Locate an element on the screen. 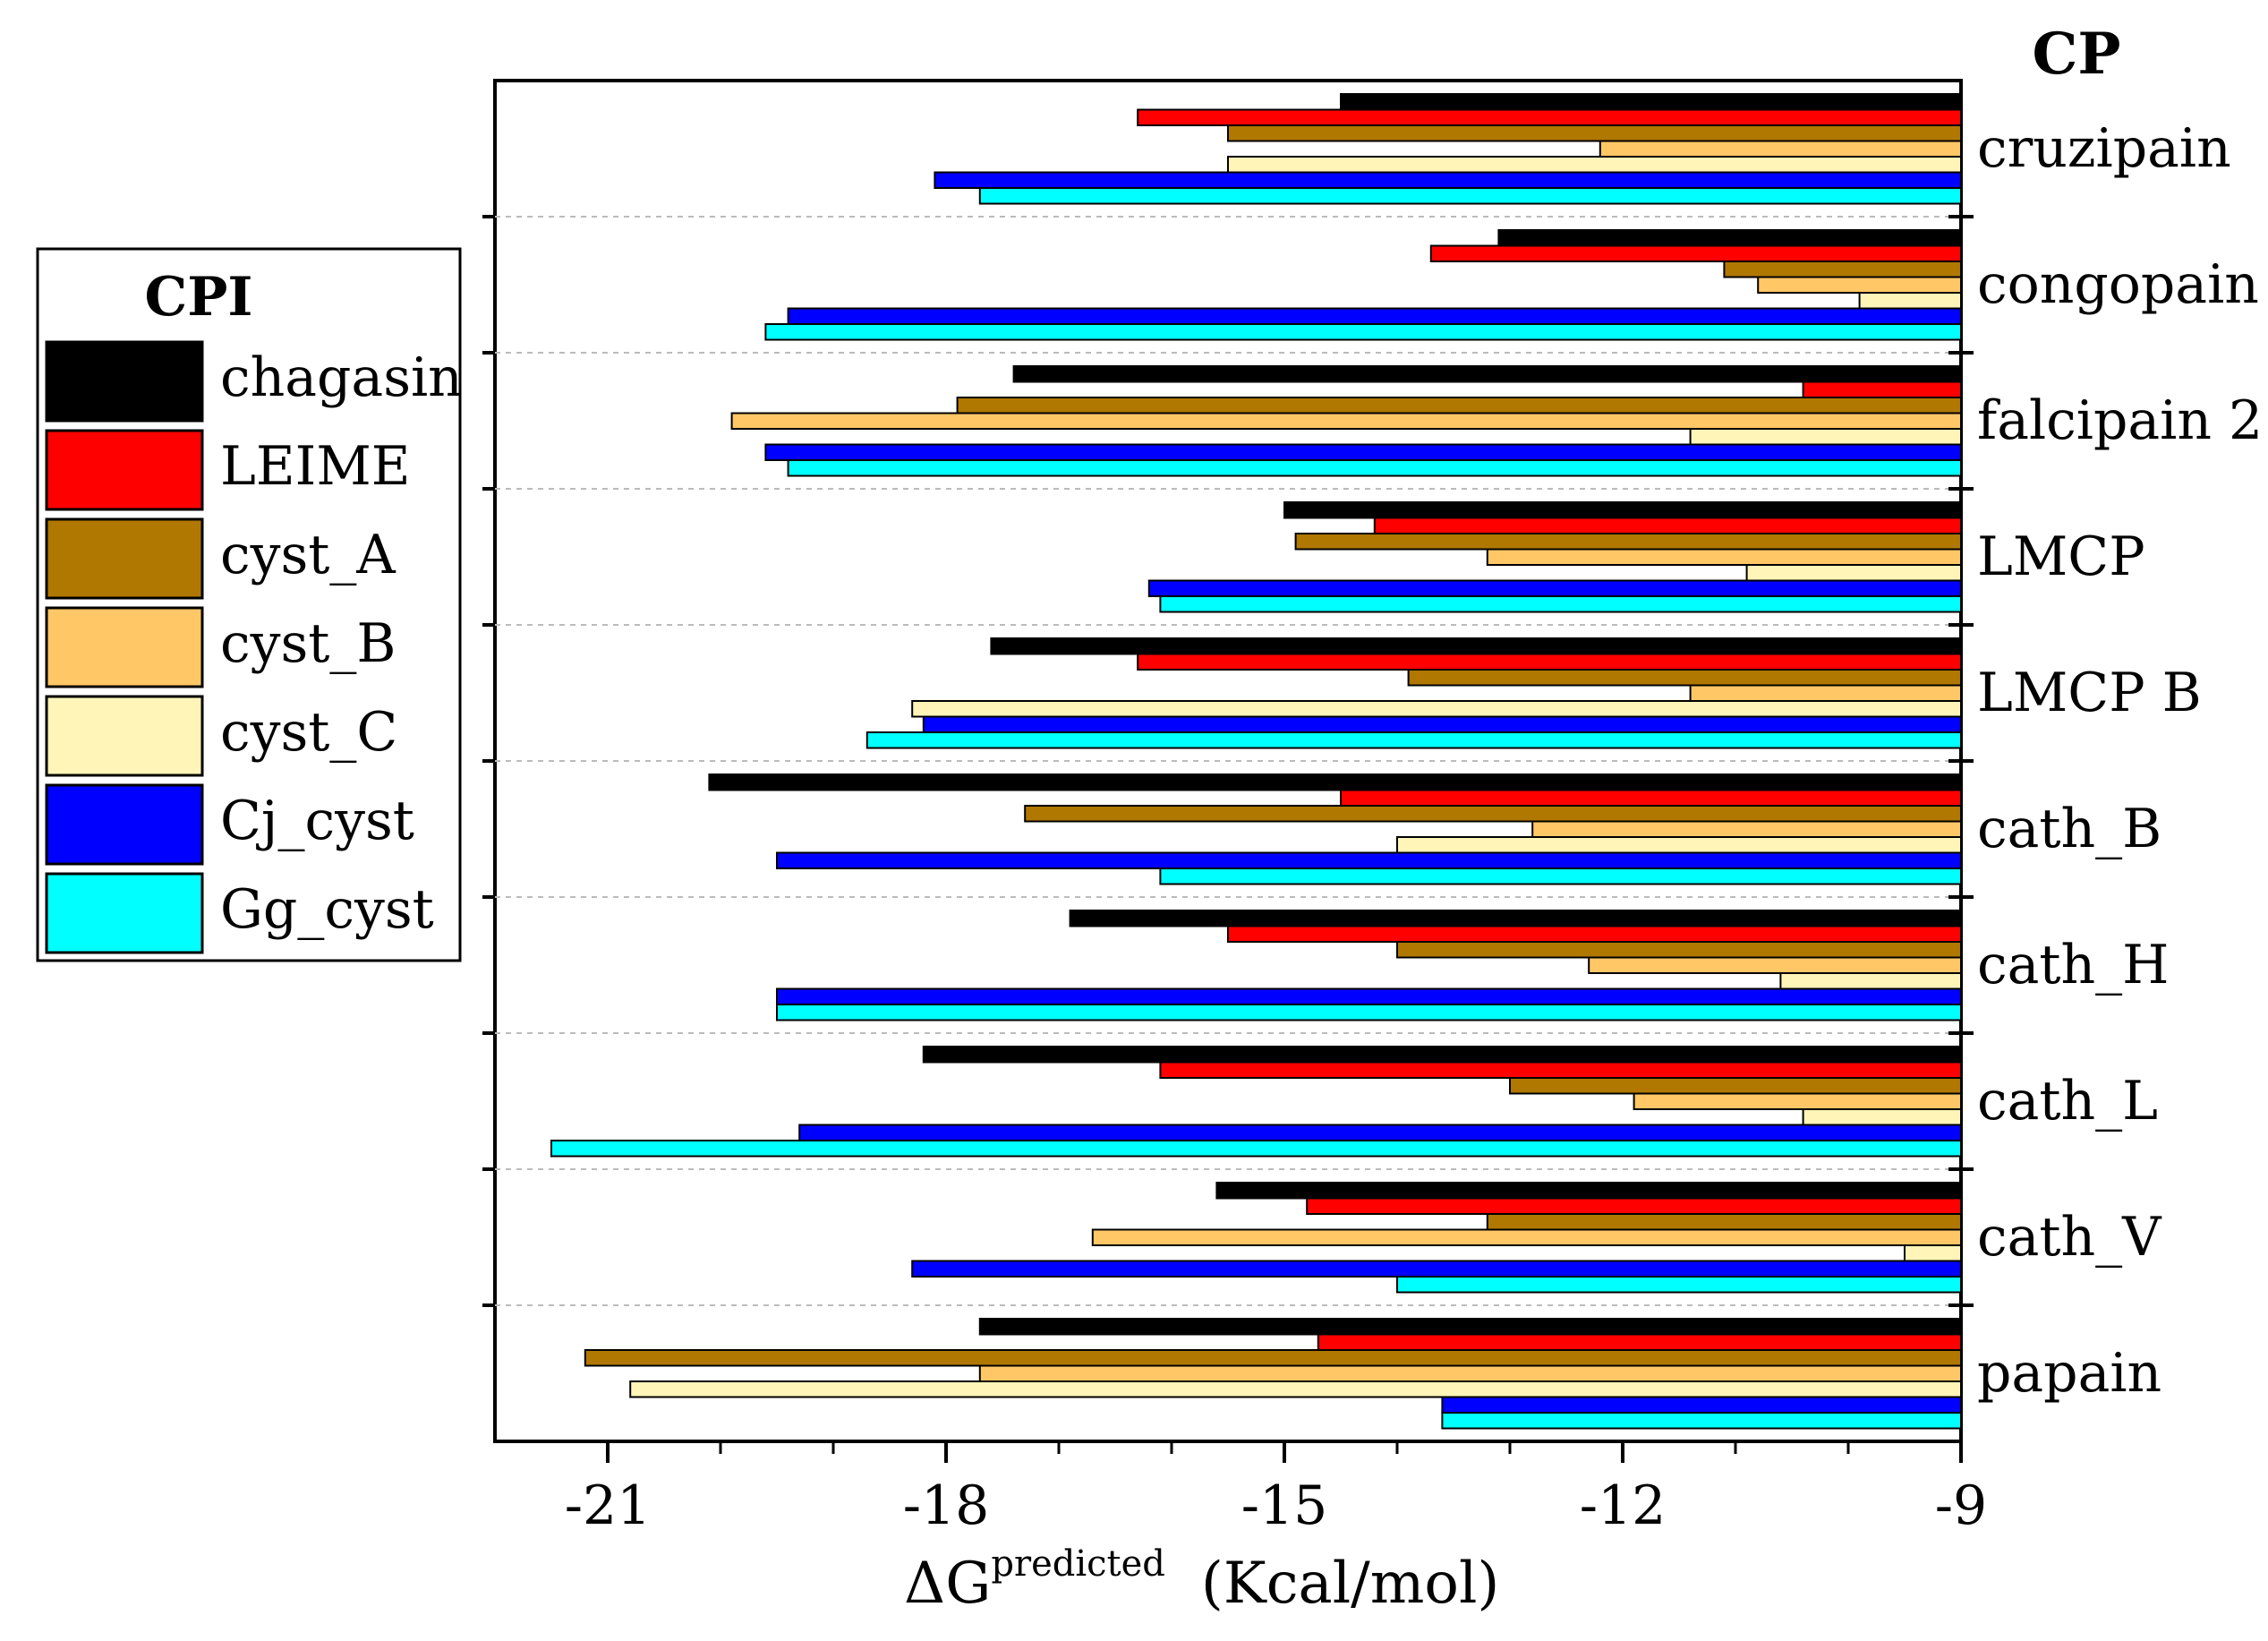 Image resolution: width=2268 pixels, height=1641 pixels. category-label: cath_V is located at coordinates (2070, 1238).